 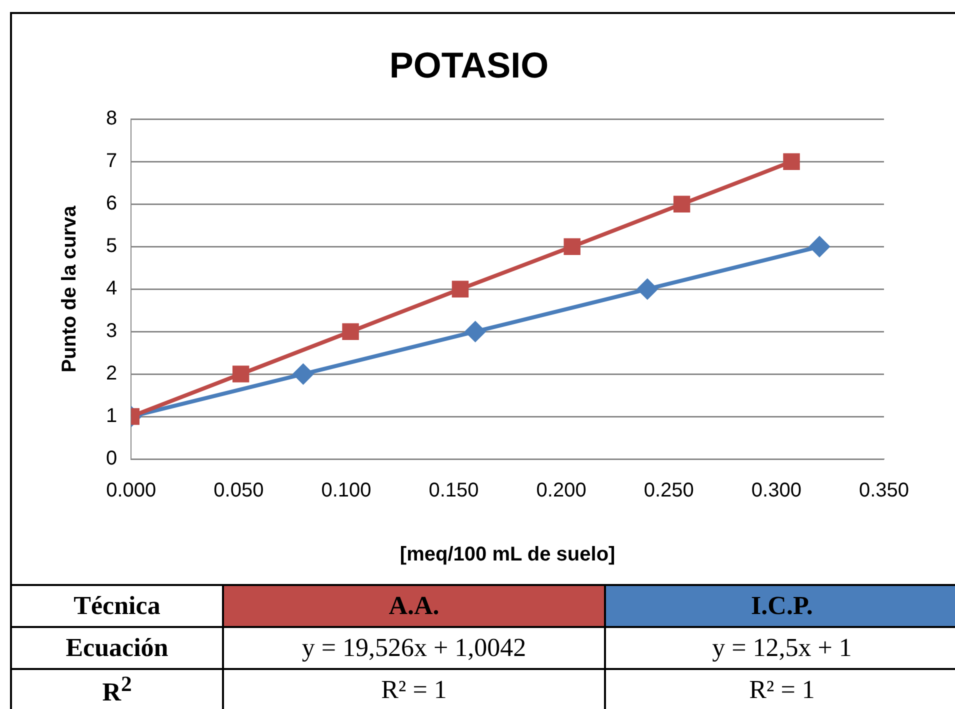 What do you see at coordinates (131, 491) in the screenshot?
I see `x-tick-label: 0.000` at bounding box center [131, 491].